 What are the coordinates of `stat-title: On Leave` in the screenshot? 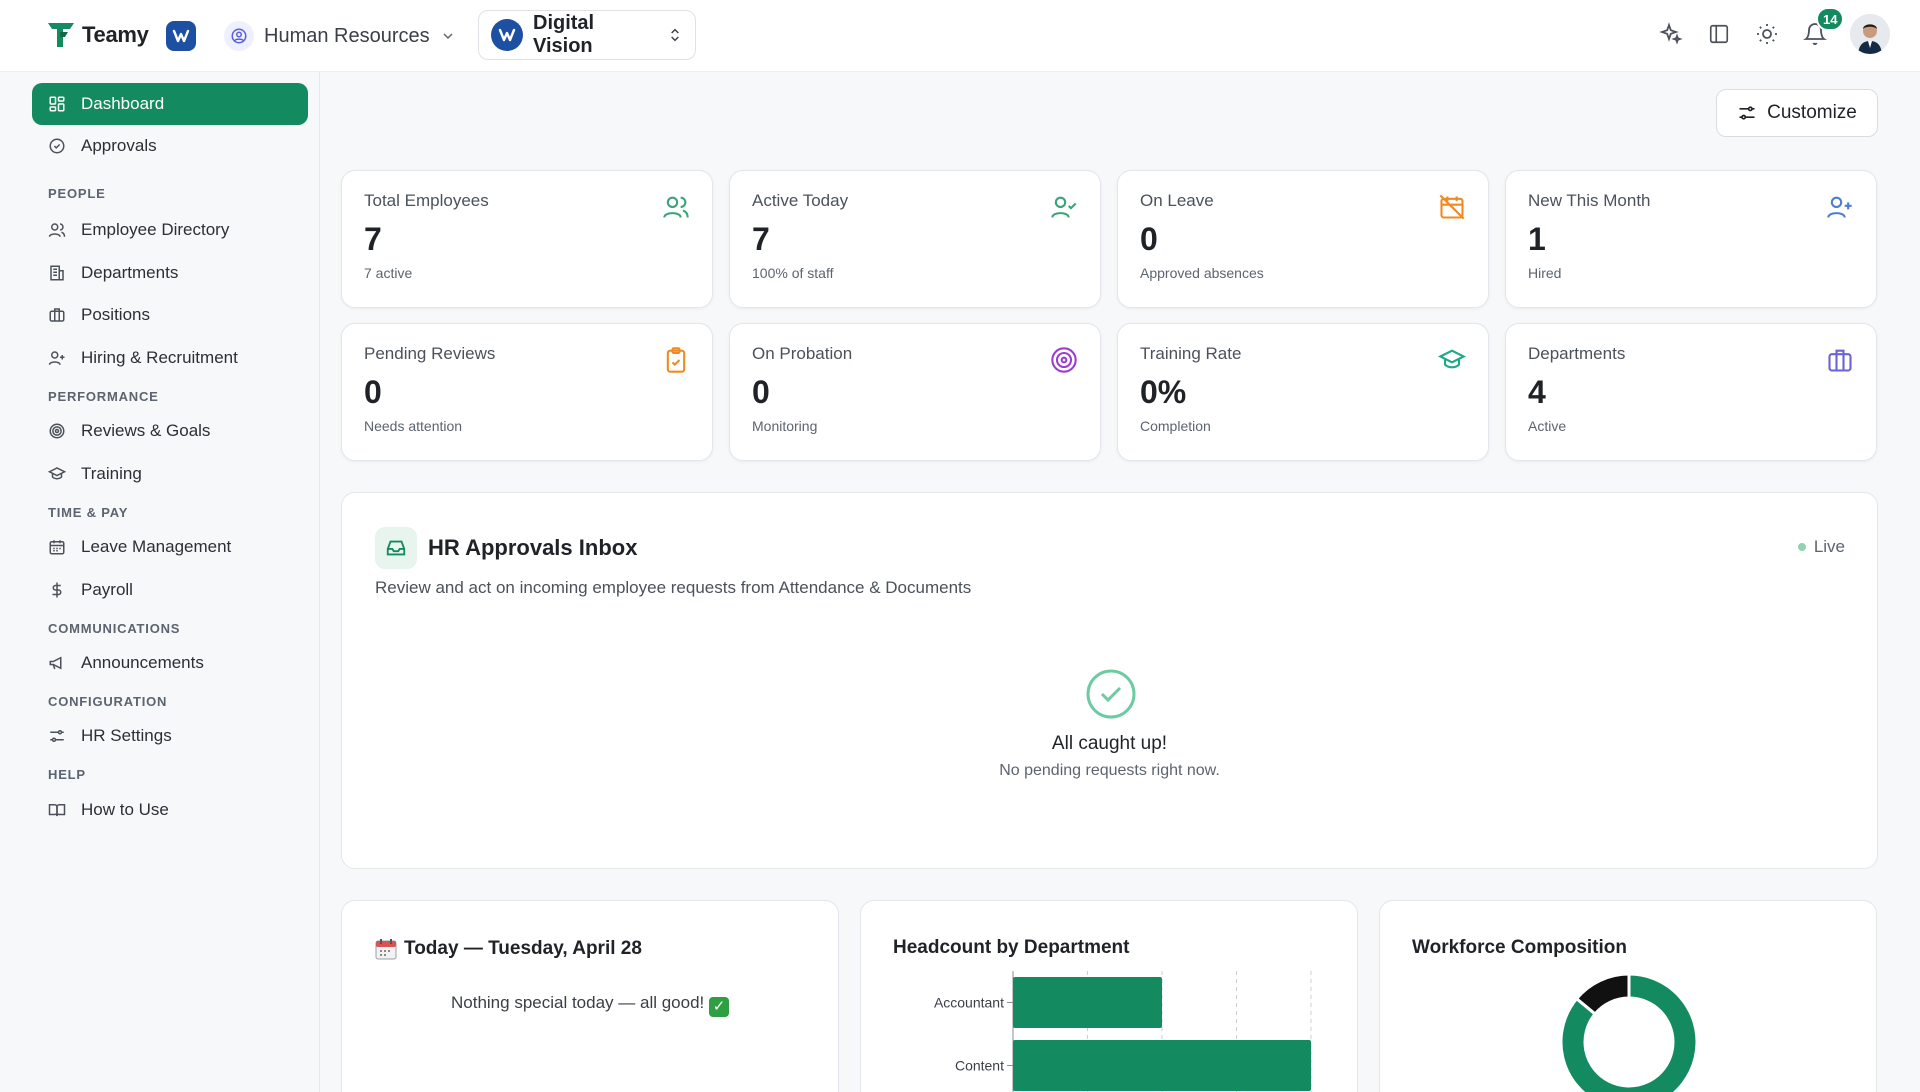 It's located at (1177, 200).